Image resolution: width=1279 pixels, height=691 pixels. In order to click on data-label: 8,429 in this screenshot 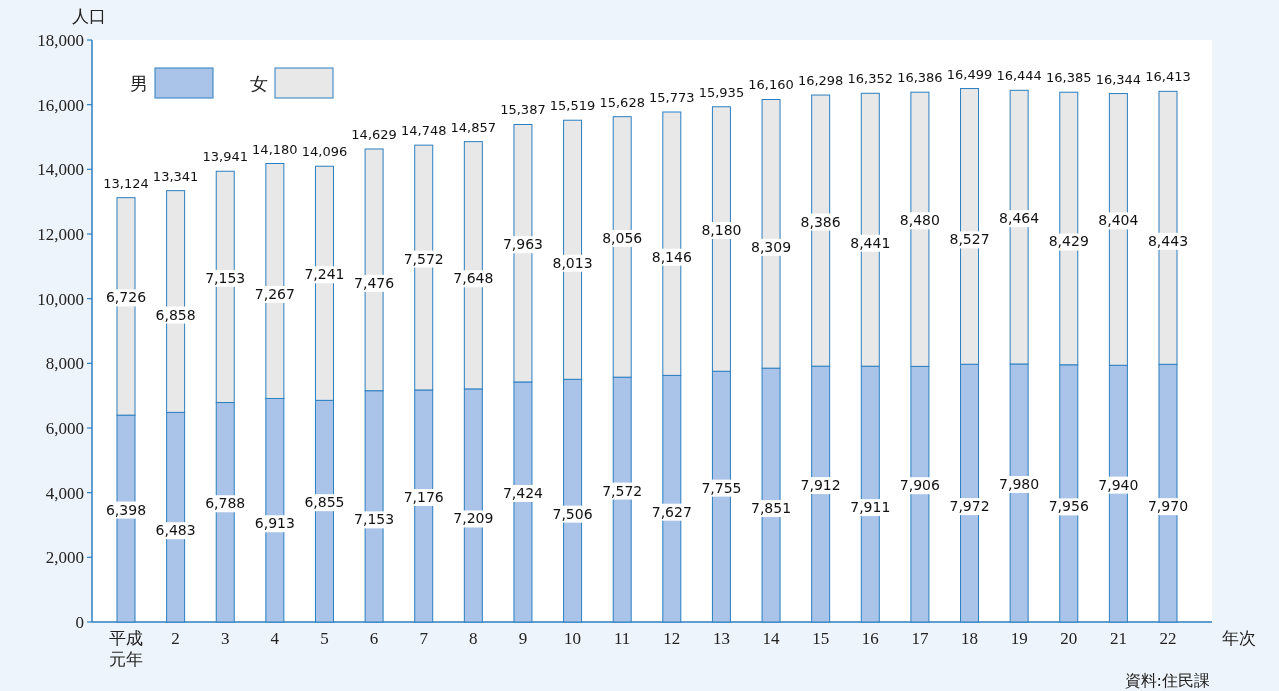, I will do `click(1068, 241)`.